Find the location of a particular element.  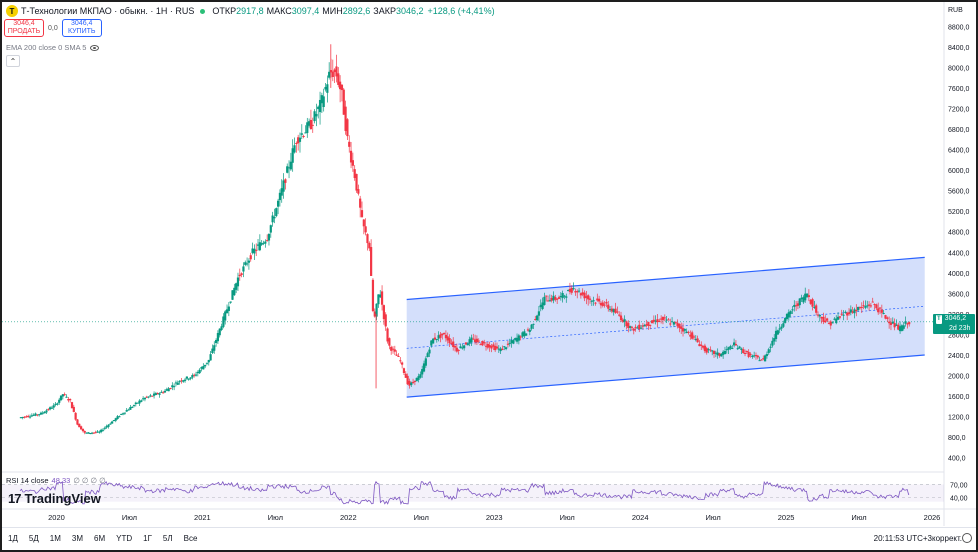

y-tick-label-11: 4400,0 is located at coordinates (959, 253).